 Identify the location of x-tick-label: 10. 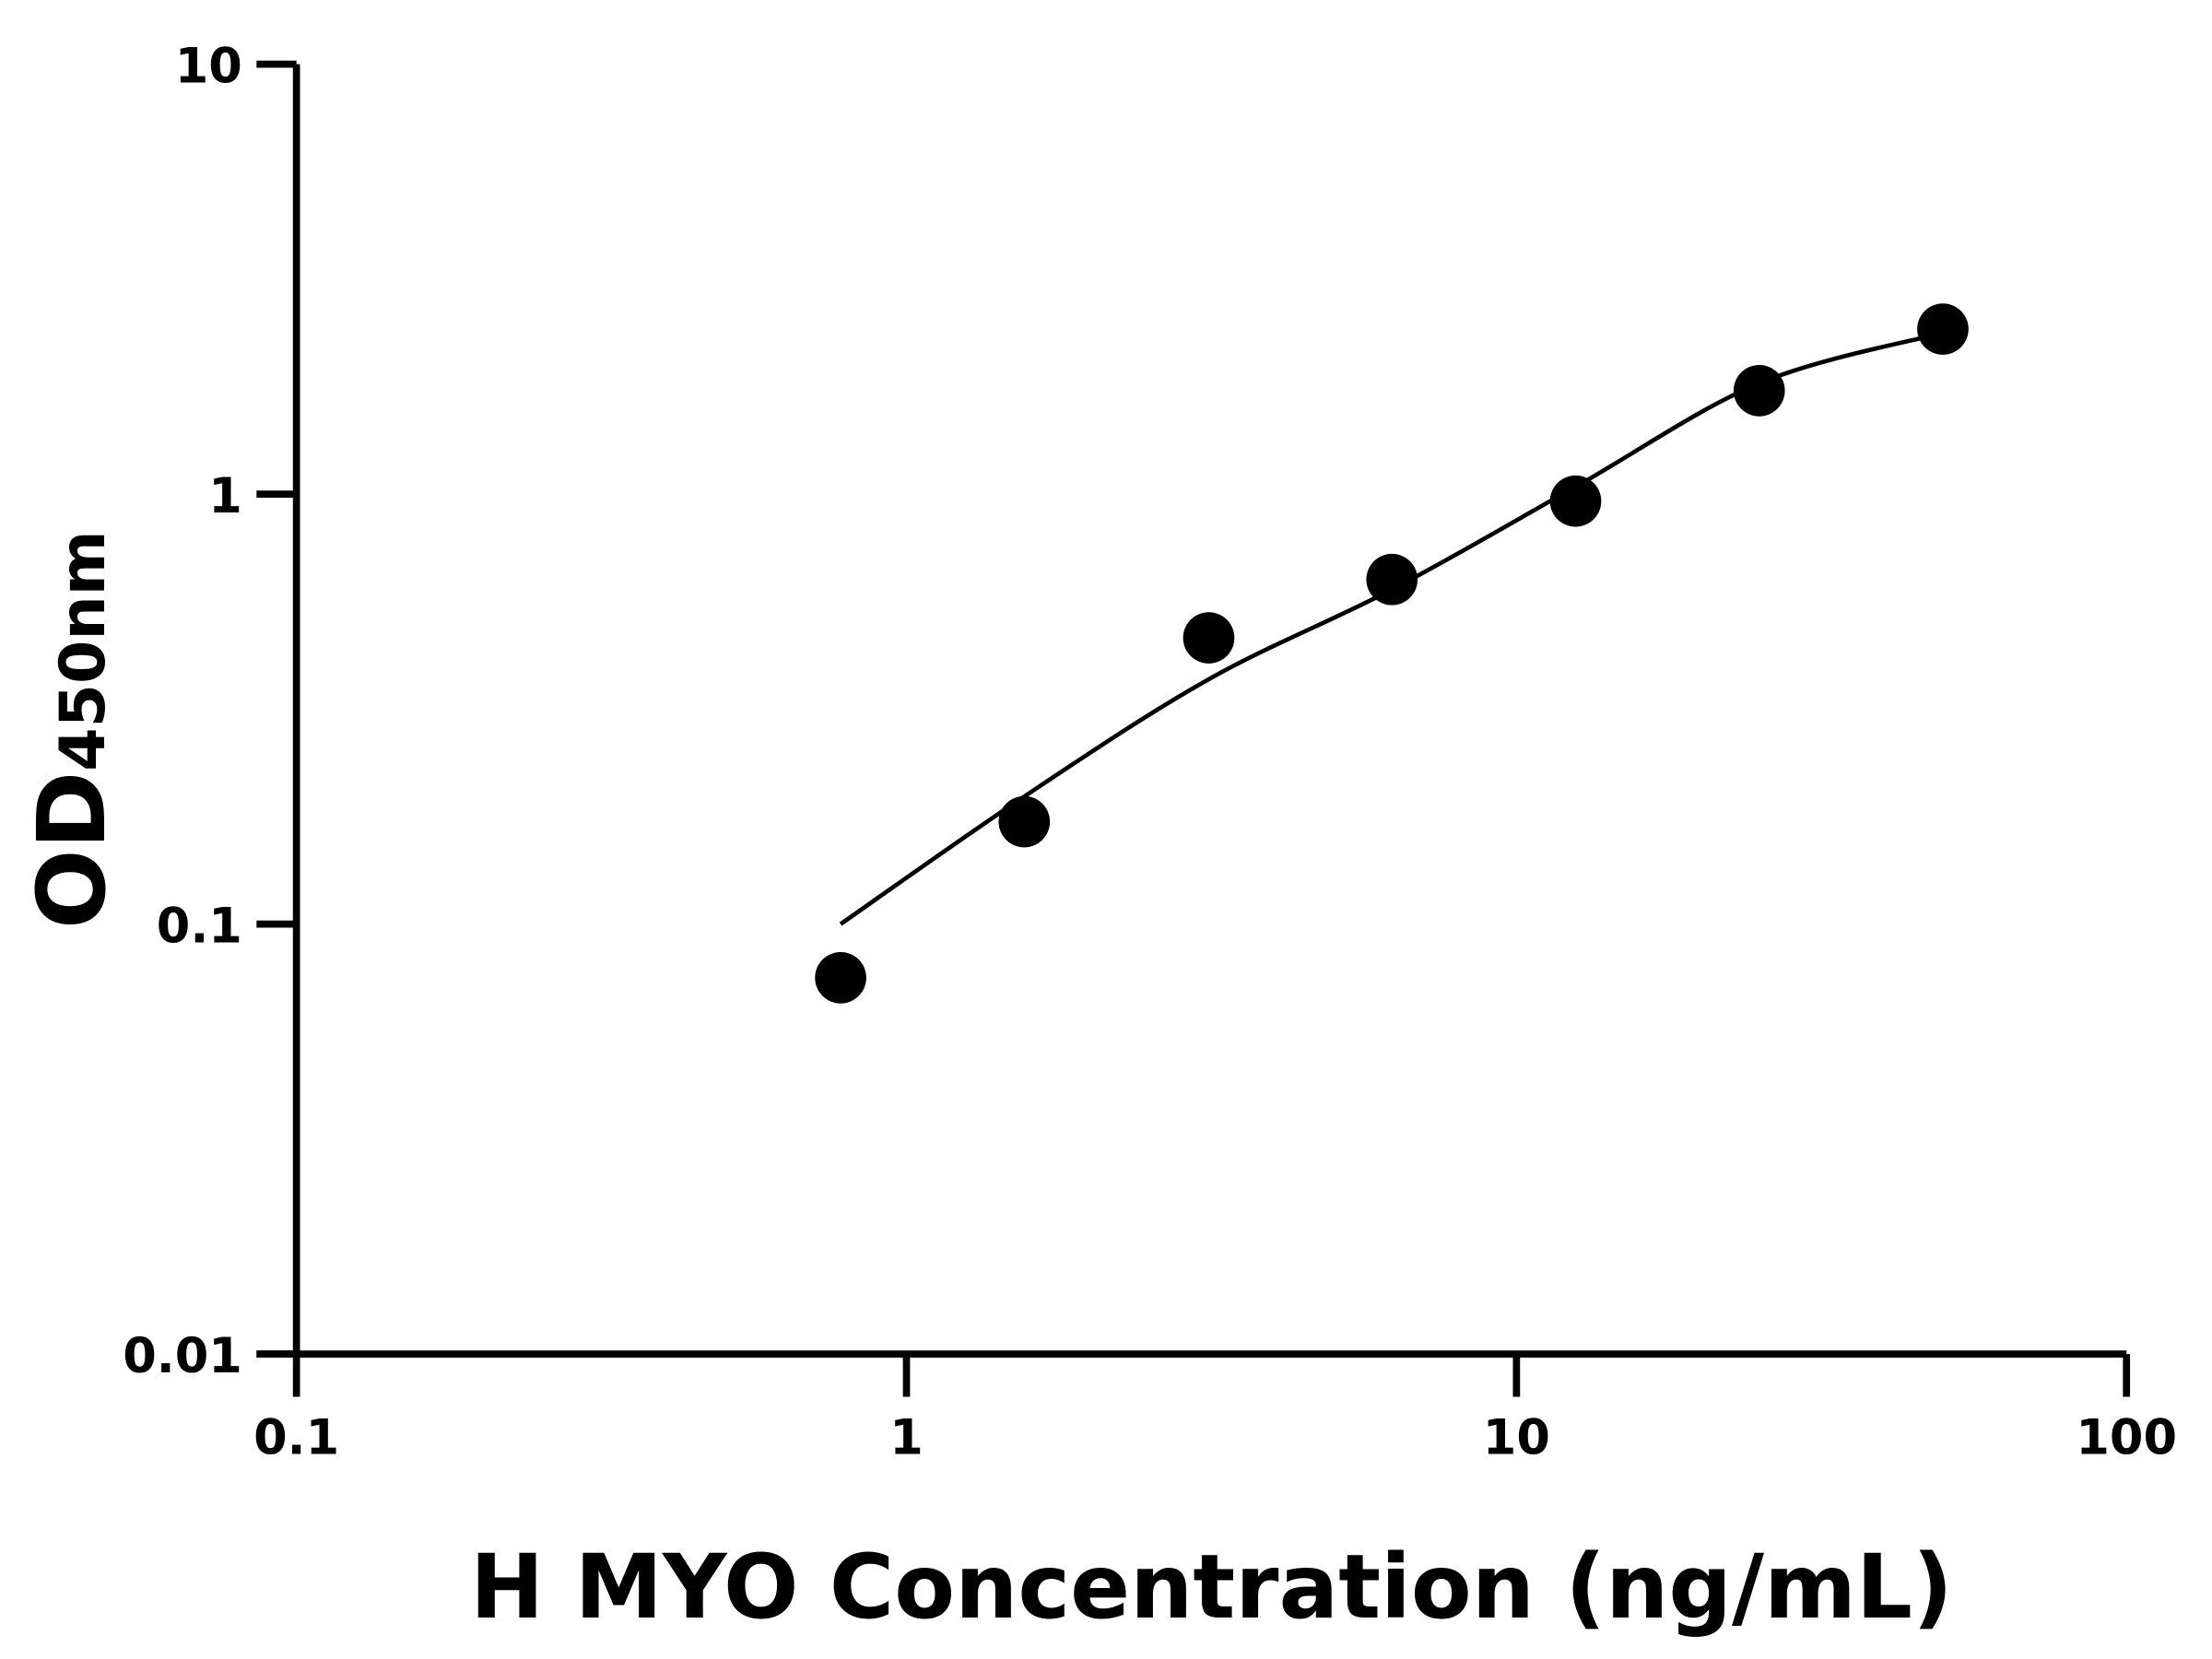
(1516, 1437).